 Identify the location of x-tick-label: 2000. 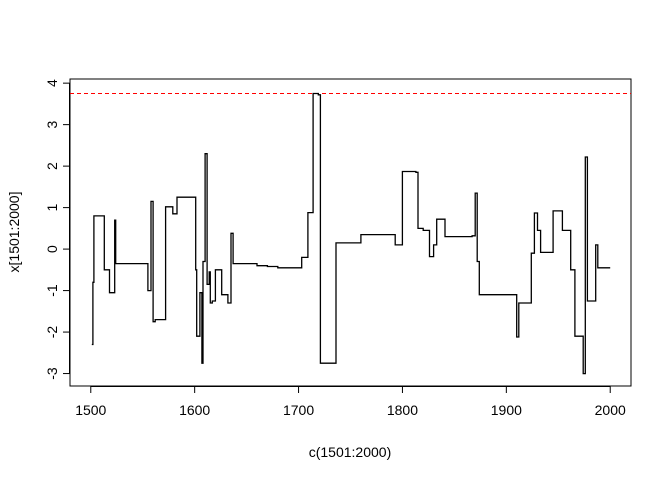
(610, 410).